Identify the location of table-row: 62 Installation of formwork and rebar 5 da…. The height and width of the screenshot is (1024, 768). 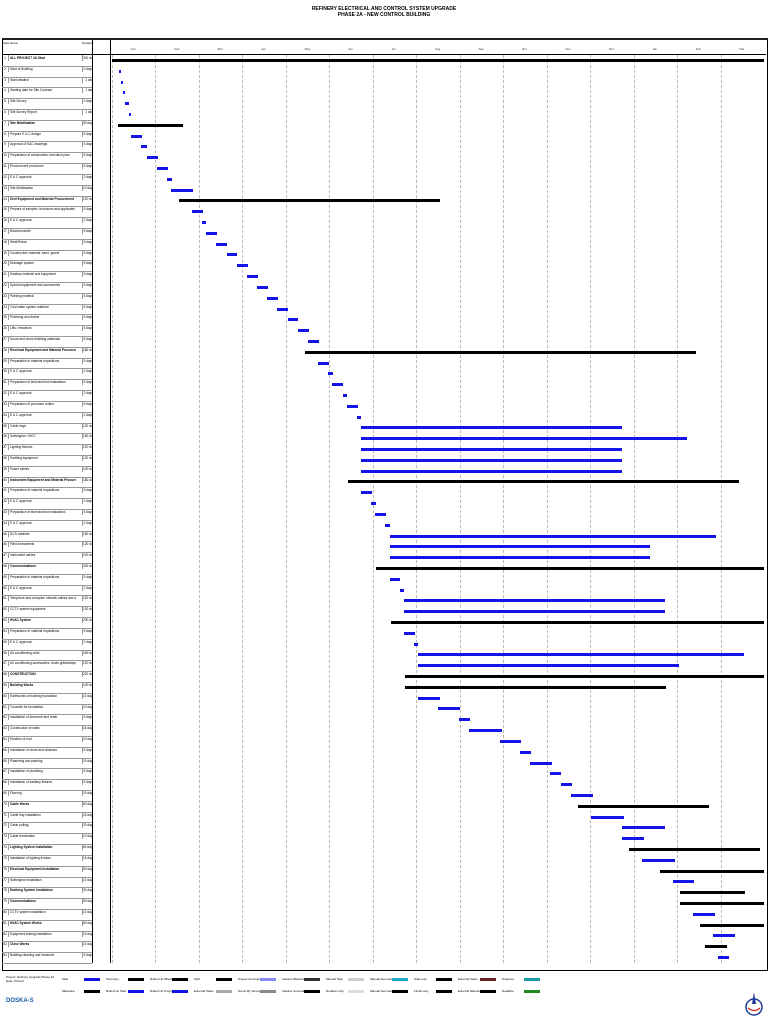
(47, 720).